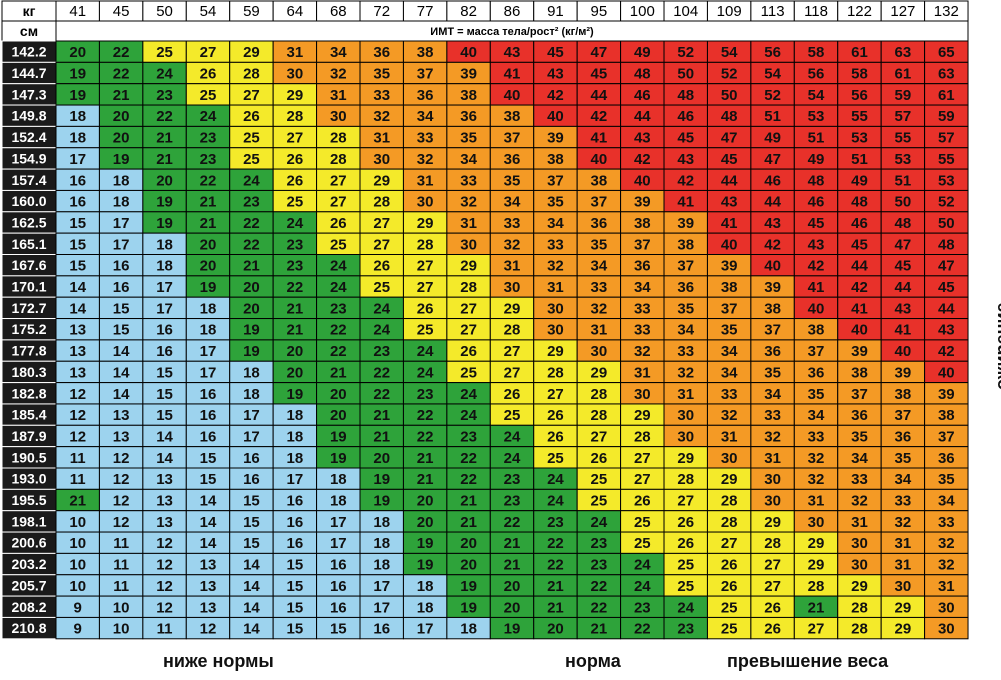 This screenshot has height=680, width=1001. I want to click on bmi-value-label: 28, so click(251, 74).